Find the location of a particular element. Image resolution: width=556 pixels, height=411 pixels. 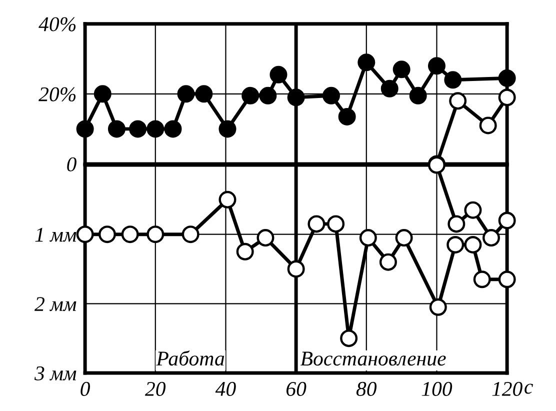

x-axis-title: с is located at coordinates (528, 389).